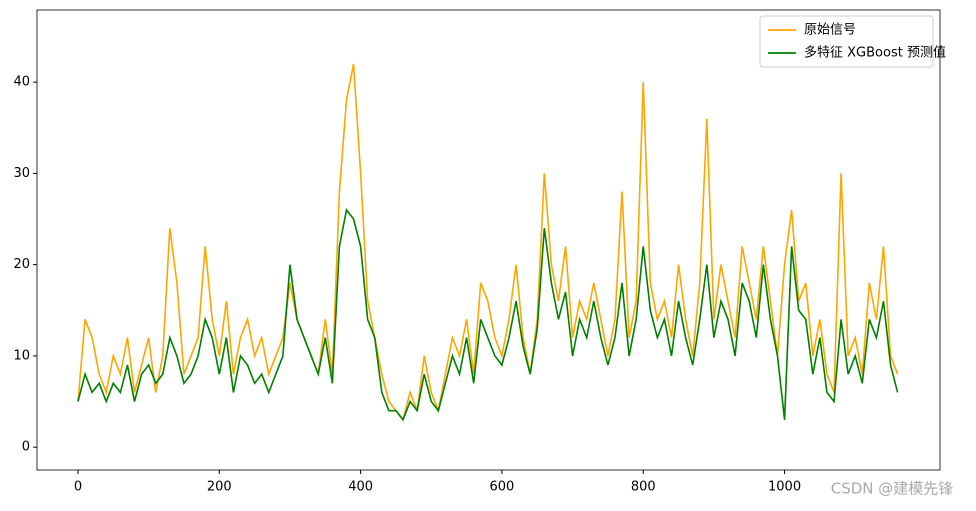 The image size is (976, 511). Describe the element at coordinates (892, 489) in the screenshot. I see `watermark: CSDN @建模先锋` at that location.